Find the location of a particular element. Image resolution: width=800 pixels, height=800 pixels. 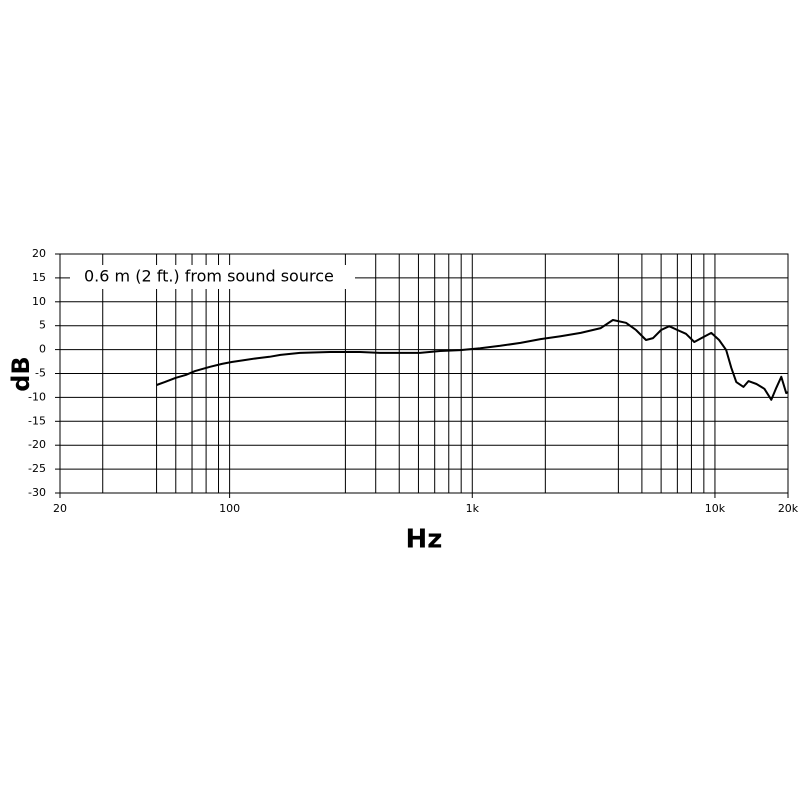

x-tick-label: 1k is located at coordinates (473, 508).